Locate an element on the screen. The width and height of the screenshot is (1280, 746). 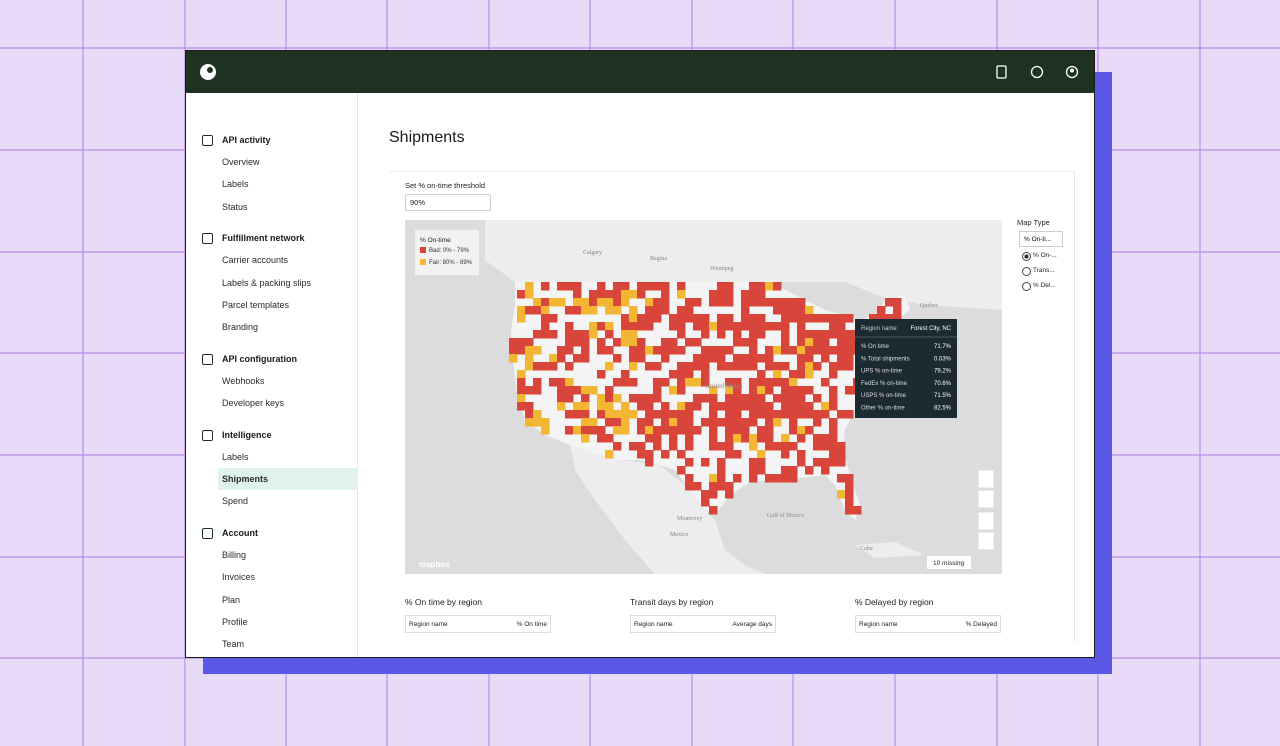
nav-item-active: Shipments is located at coordinates (288, 479).